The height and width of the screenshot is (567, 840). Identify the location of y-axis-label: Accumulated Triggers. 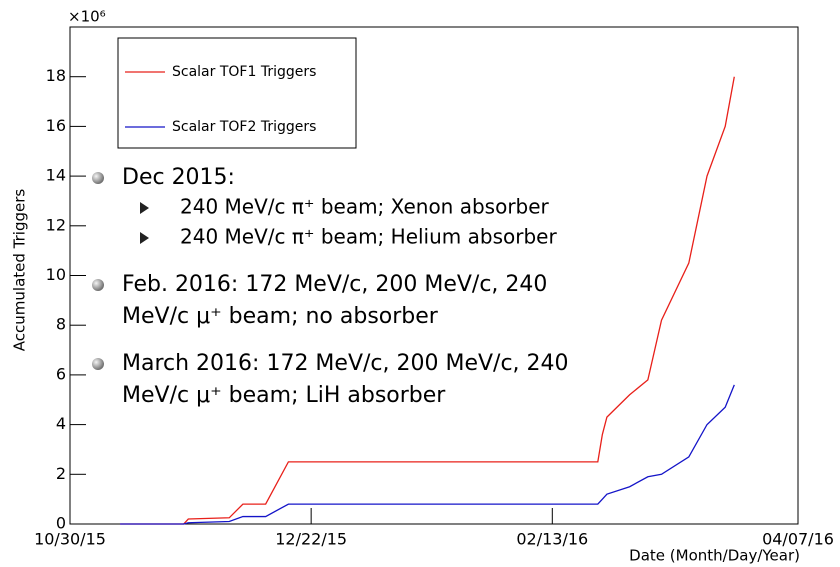
(20, 270).